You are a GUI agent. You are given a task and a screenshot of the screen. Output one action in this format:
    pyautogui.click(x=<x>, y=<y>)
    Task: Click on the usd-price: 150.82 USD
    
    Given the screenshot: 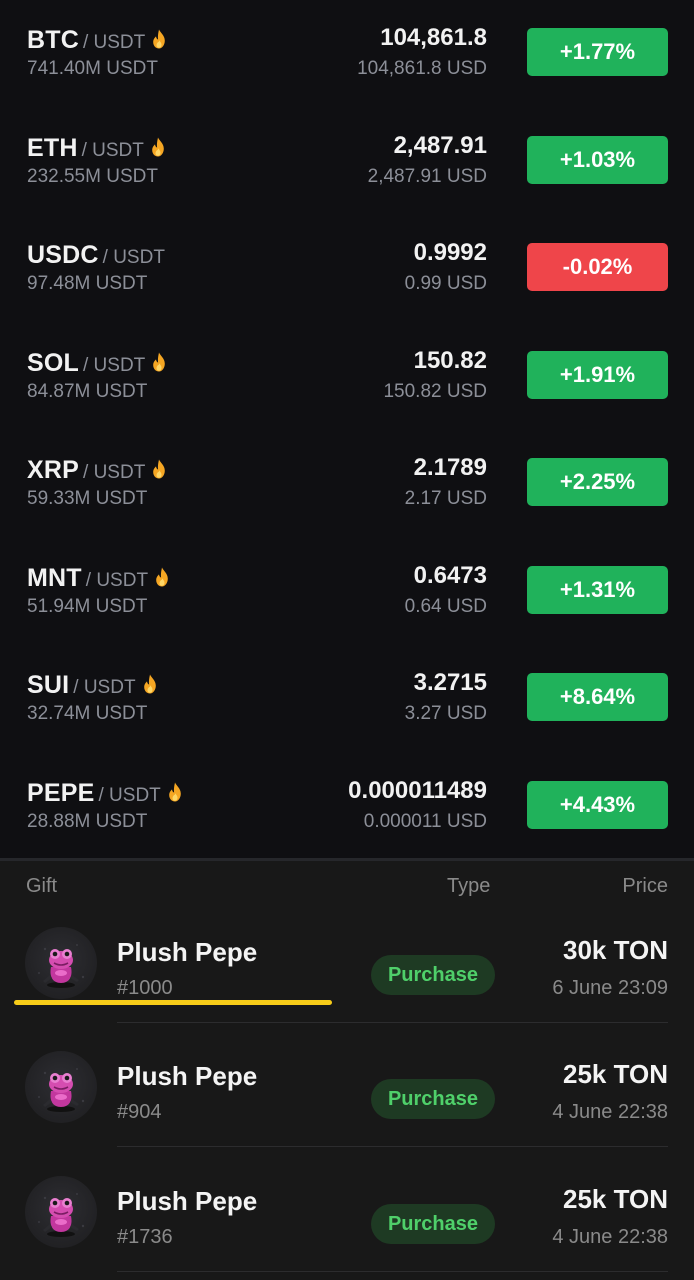 What is the action you would take?
    pyautogui.click(x=435, y=391)
    